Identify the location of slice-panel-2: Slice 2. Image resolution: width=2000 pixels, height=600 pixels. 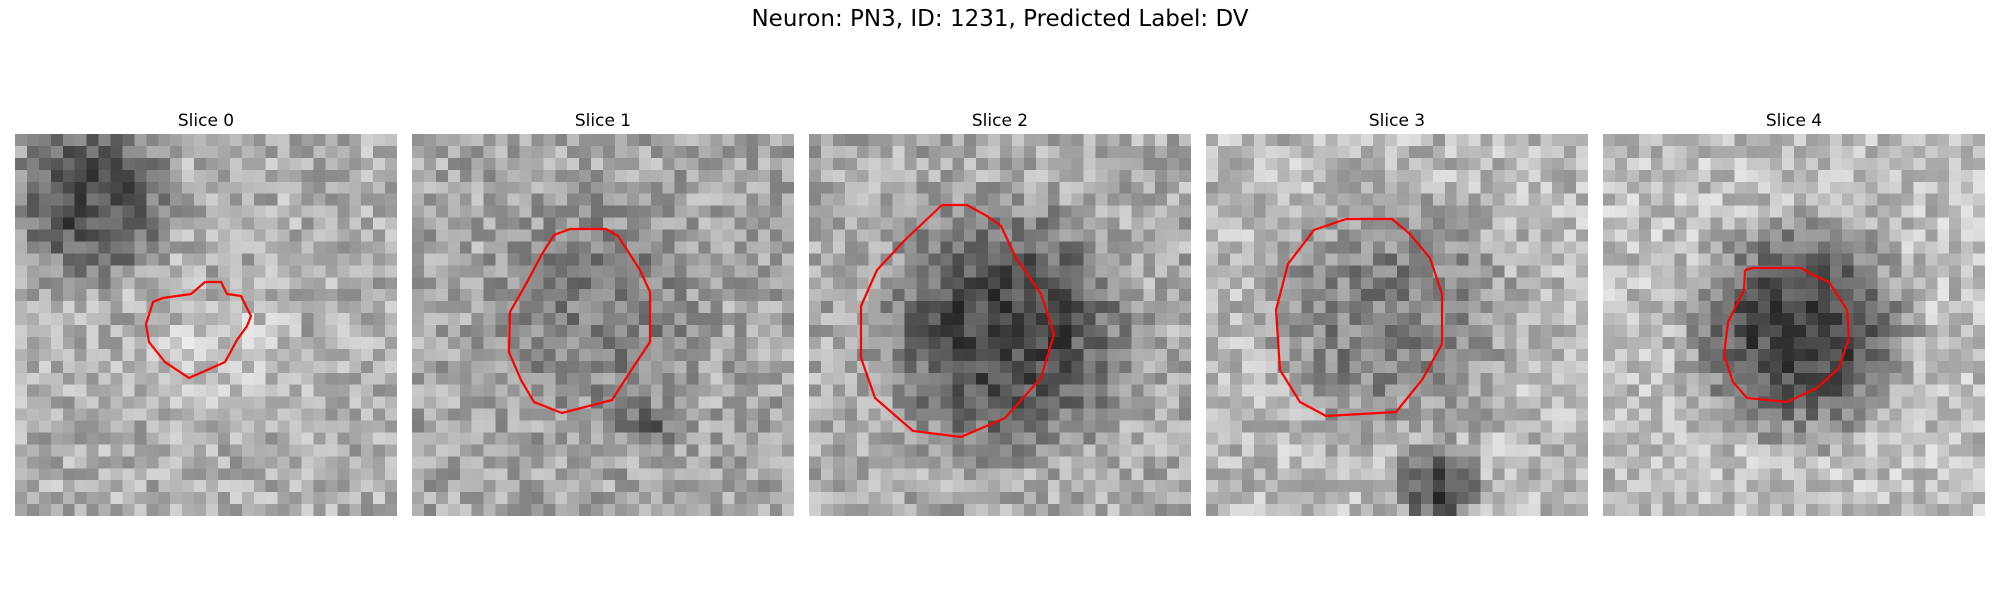
(1000, 313).